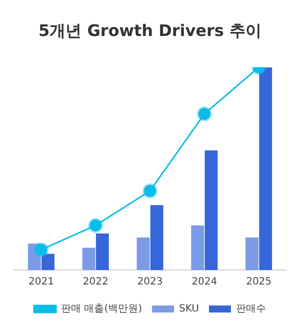 The width and height of the screenshot is (300, 324). I want to click on chart-title: 5개년 Growth Drivers 추이, so click(150, 30).